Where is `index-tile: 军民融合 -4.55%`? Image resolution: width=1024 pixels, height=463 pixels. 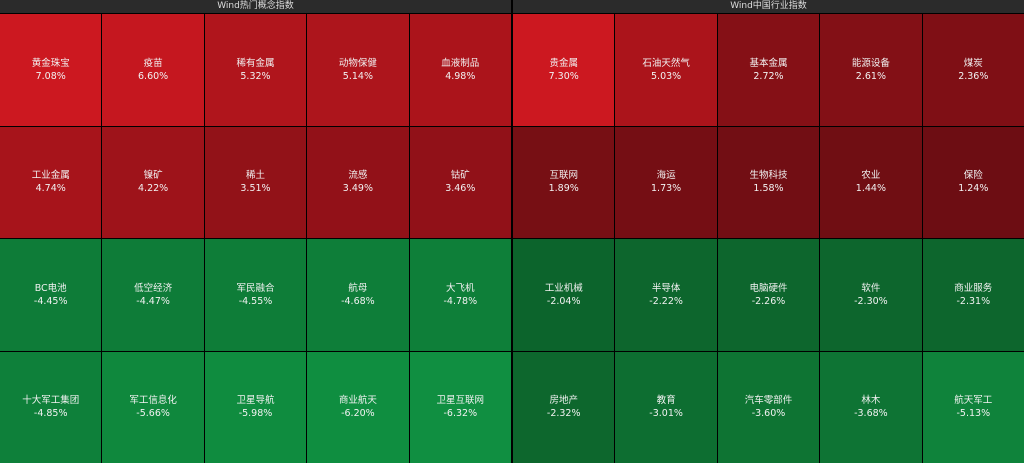 index-tile: 军民融合 -4.55% is located at coordinates (255, 295).